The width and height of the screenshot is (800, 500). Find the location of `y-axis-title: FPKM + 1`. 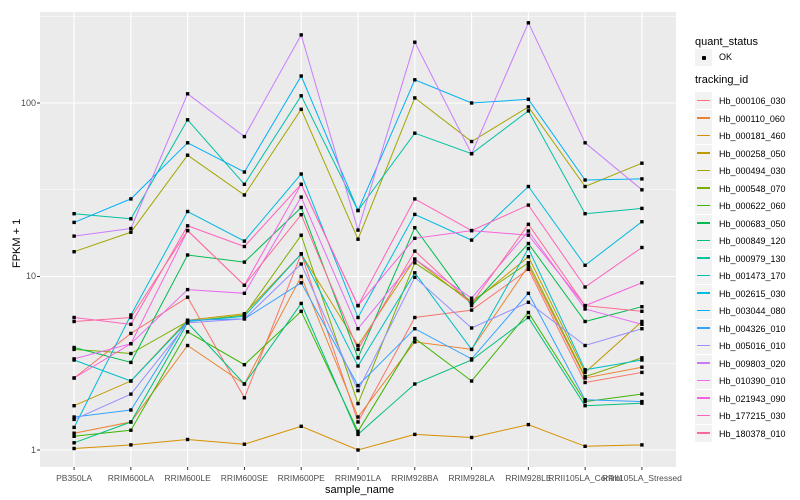

y-axis-title: FPKM + 1 is located at coordinates (17, 243).